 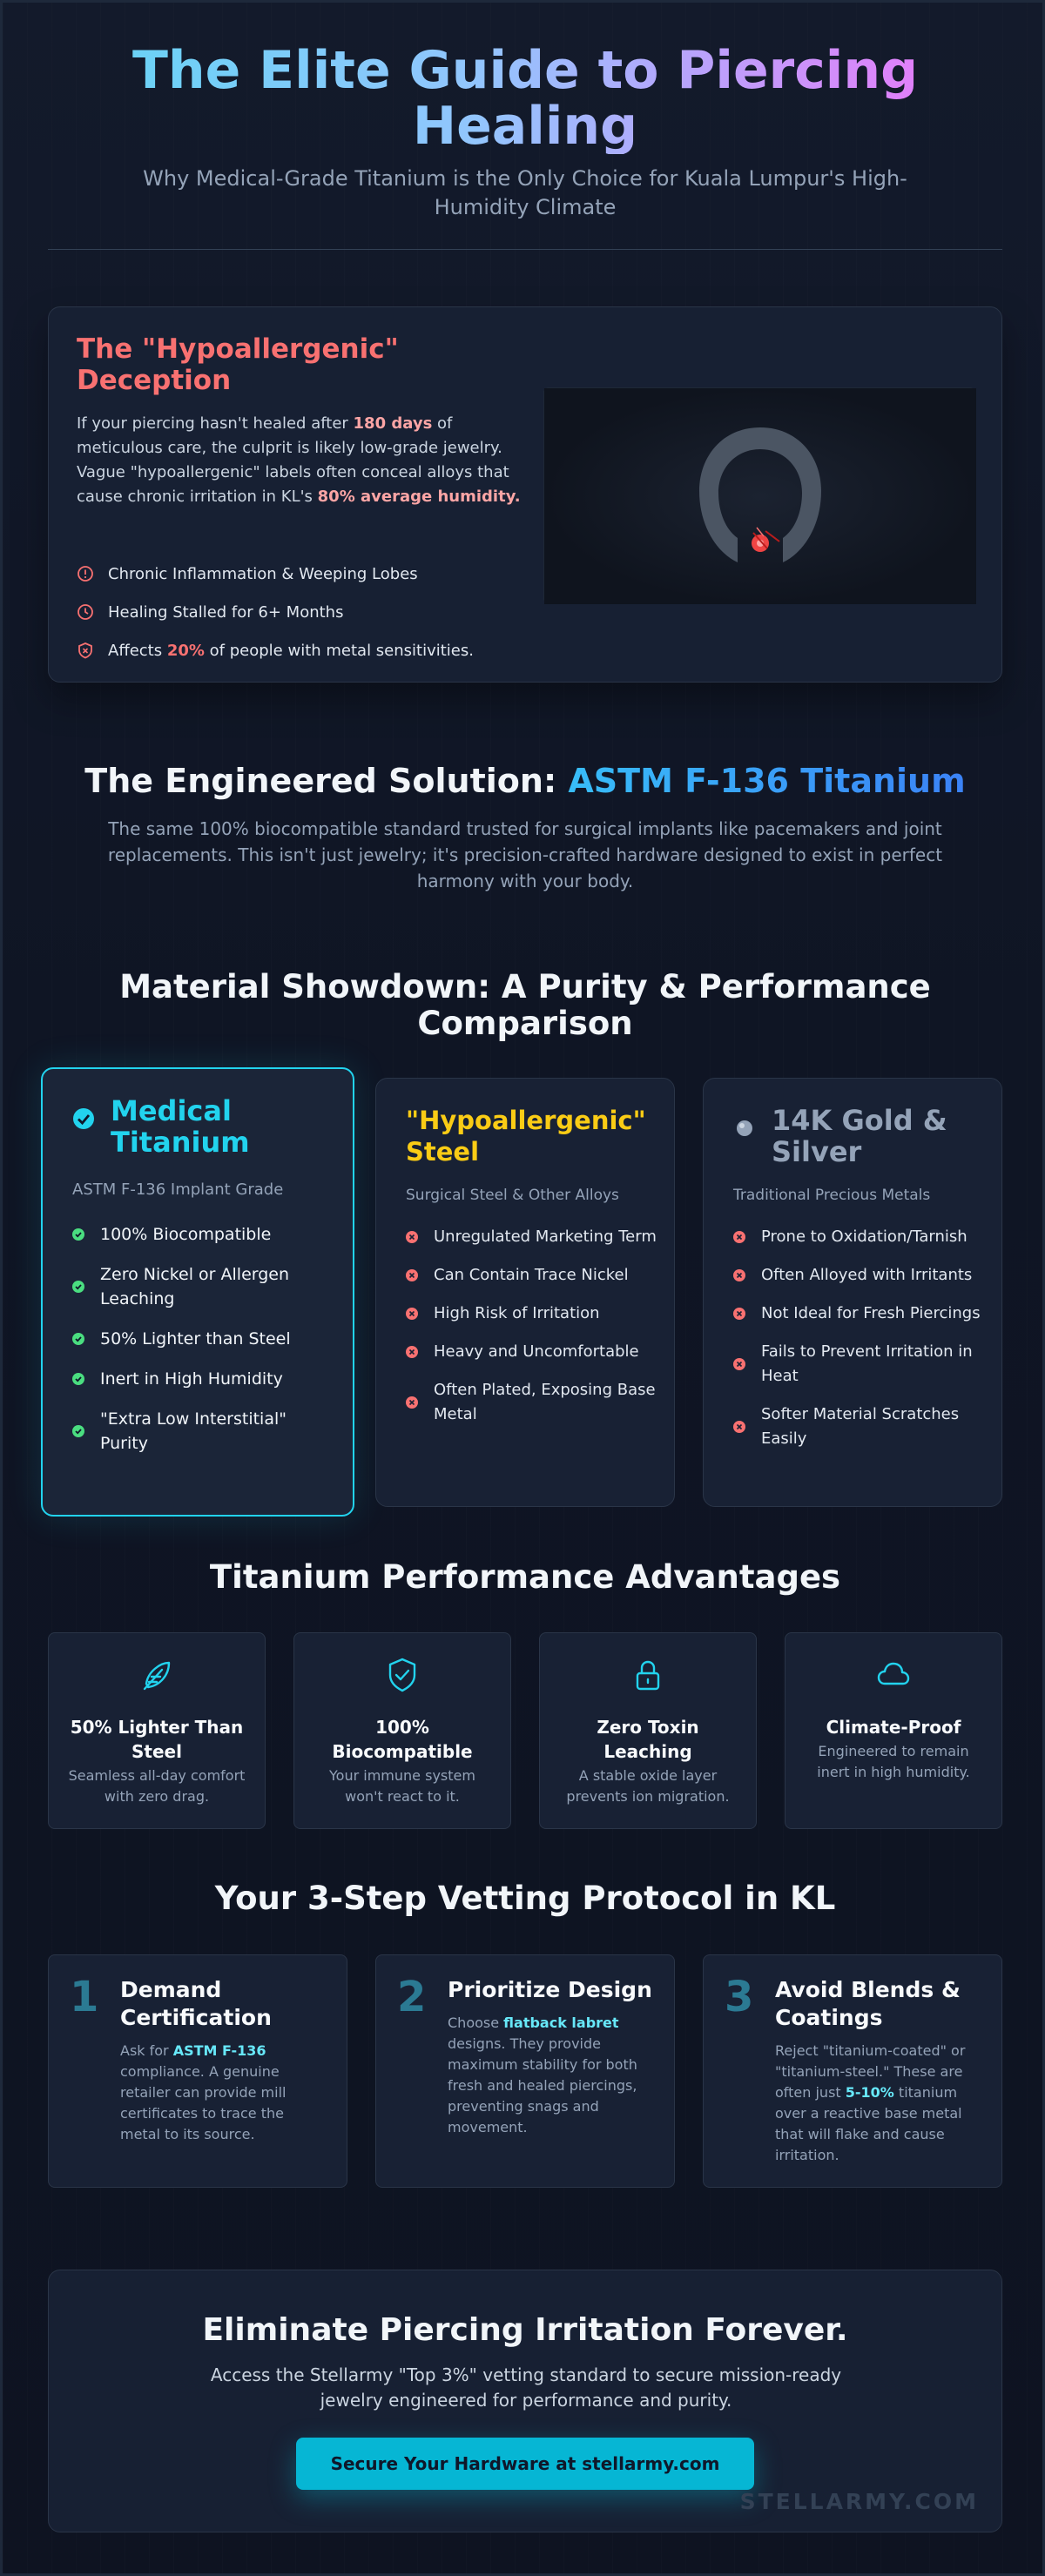 What do you see at coordinates (157, 1739) in the screenshot?
I see `advantage-title: 50% Lighter Than Steel` at bounding box center [157, 1739].